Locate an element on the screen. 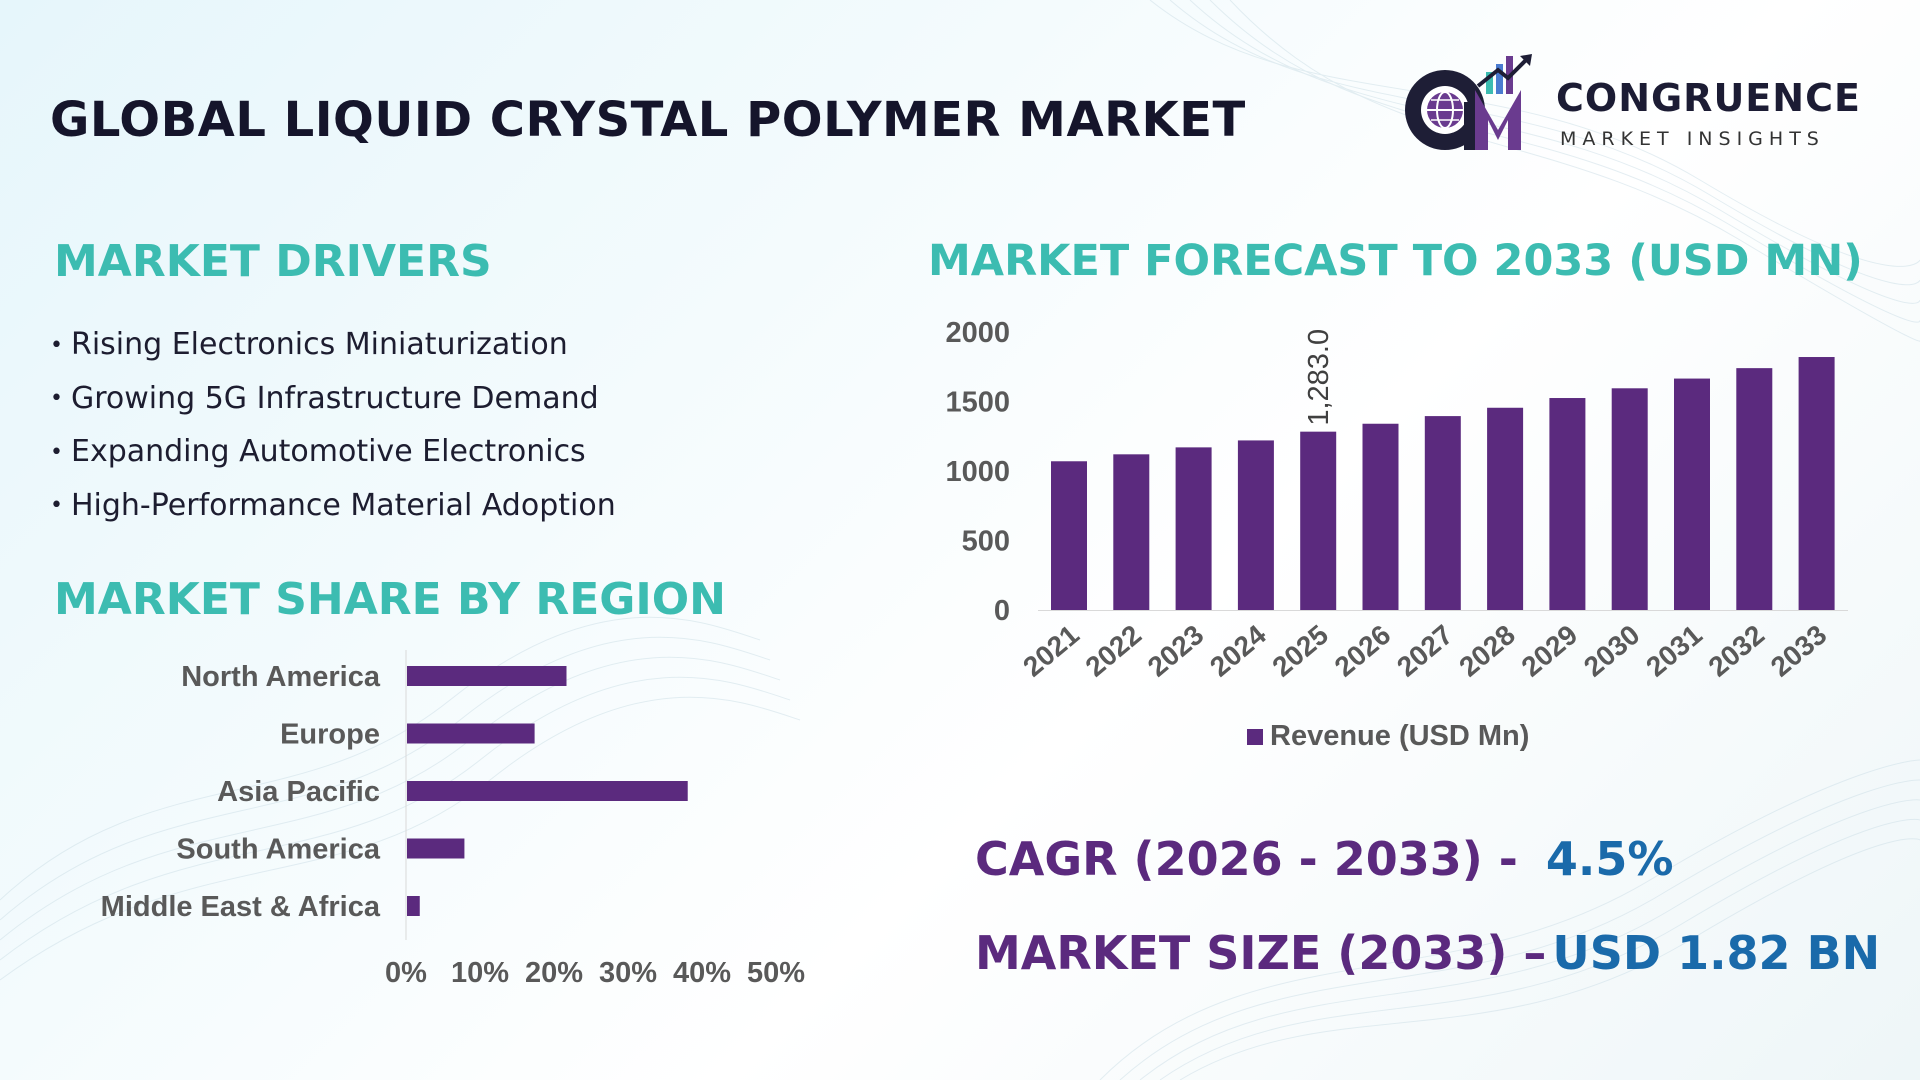 This screenshot has width=1920, height=1080. cagr-stat: CAGR (2026 - 2033) - 4.5% is located at coordinates (1324, 859).